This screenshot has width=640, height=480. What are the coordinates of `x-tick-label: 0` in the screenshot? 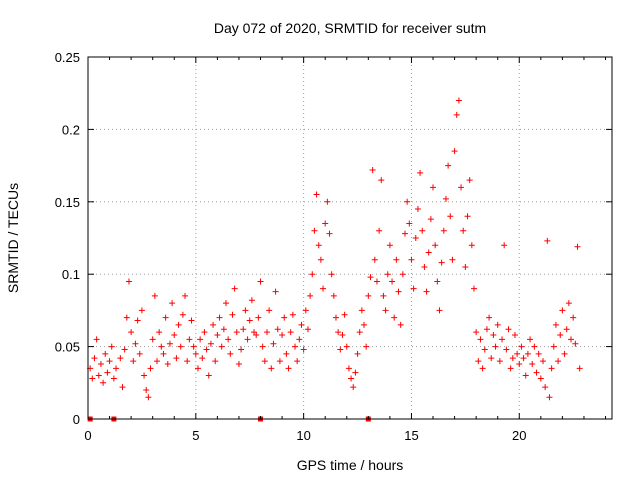 It's located at (87, 435).